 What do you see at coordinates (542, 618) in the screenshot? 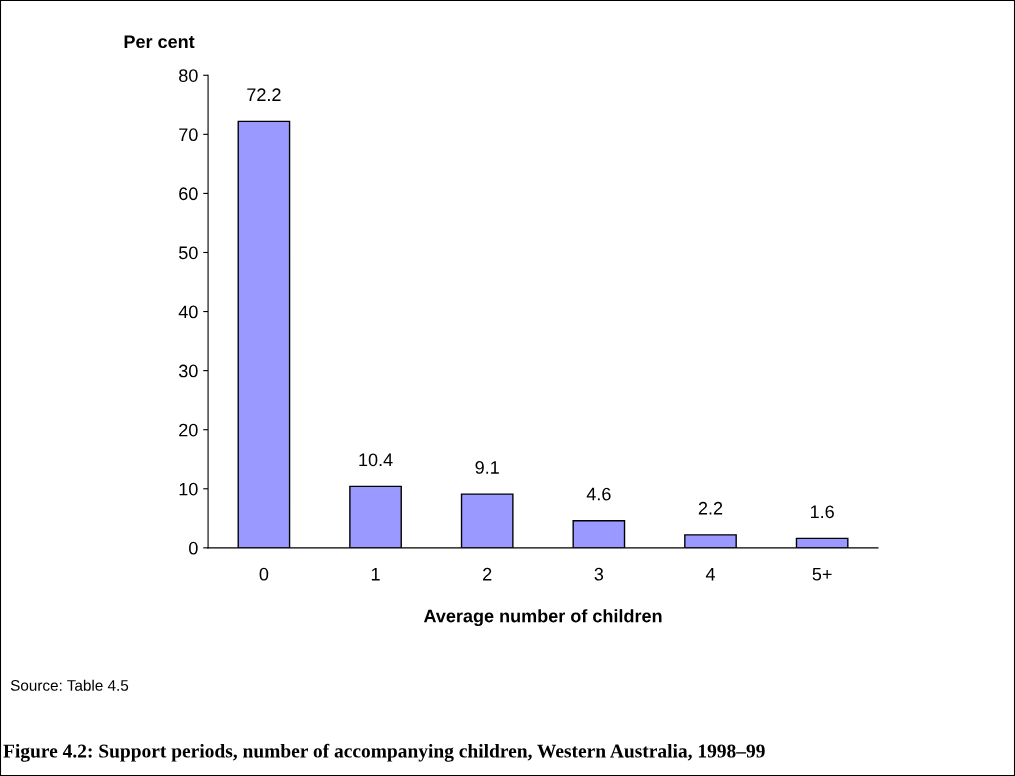
I see `x-axis-title: Average number of children` at bounding box center [542, 618].